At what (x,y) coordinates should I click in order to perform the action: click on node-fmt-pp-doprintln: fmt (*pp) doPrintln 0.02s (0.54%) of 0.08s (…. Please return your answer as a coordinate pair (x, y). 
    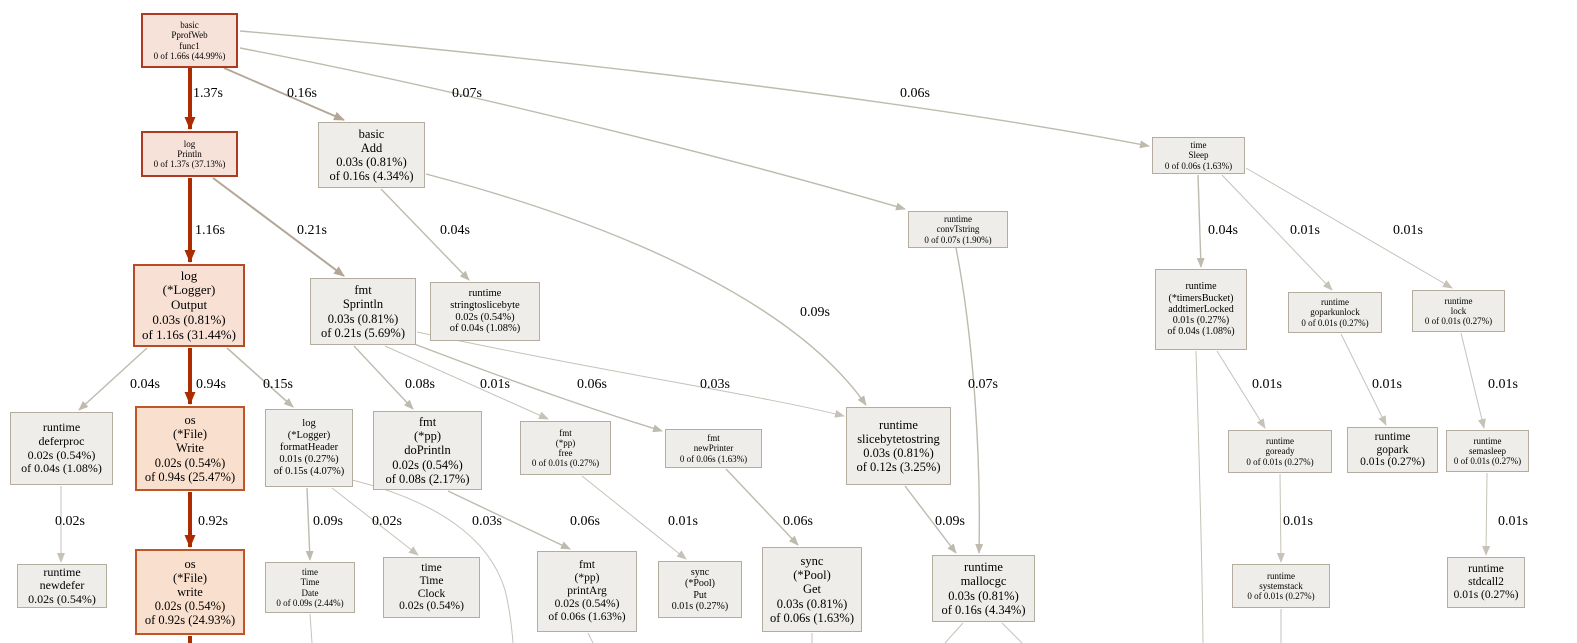
    Looking at the image, I should click on (427, 450).